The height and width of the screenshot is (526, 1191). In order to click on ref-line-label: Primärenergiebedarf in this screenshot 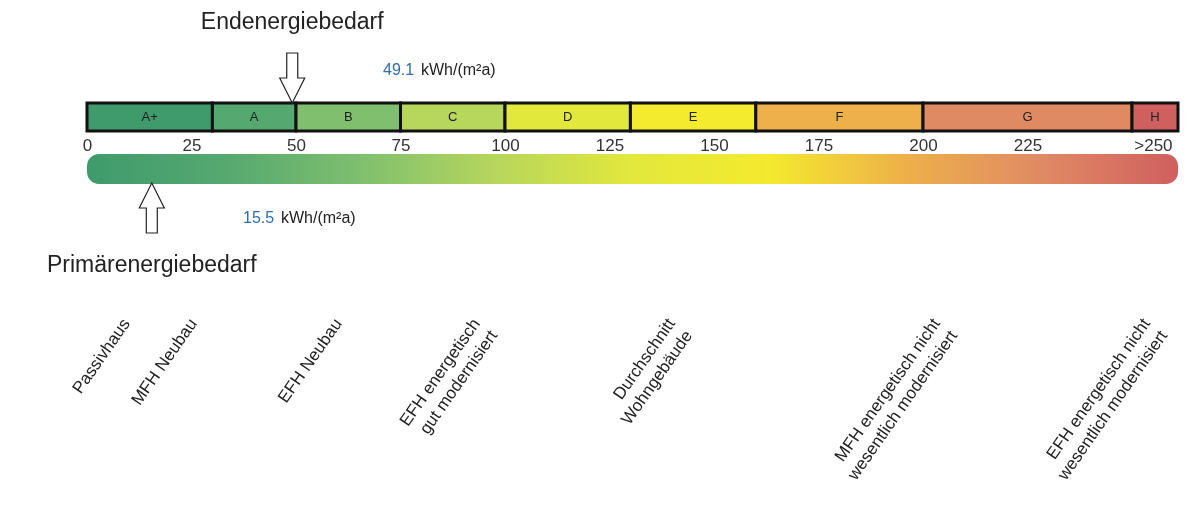, I will do `click(152, 264)`.